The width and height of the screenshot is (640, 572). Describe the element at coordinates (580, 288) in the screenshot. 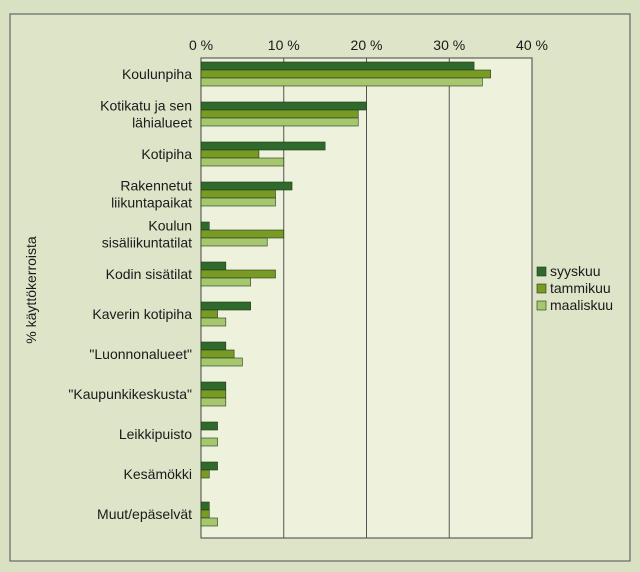

I see `legend-label: tammikuu` at that location.